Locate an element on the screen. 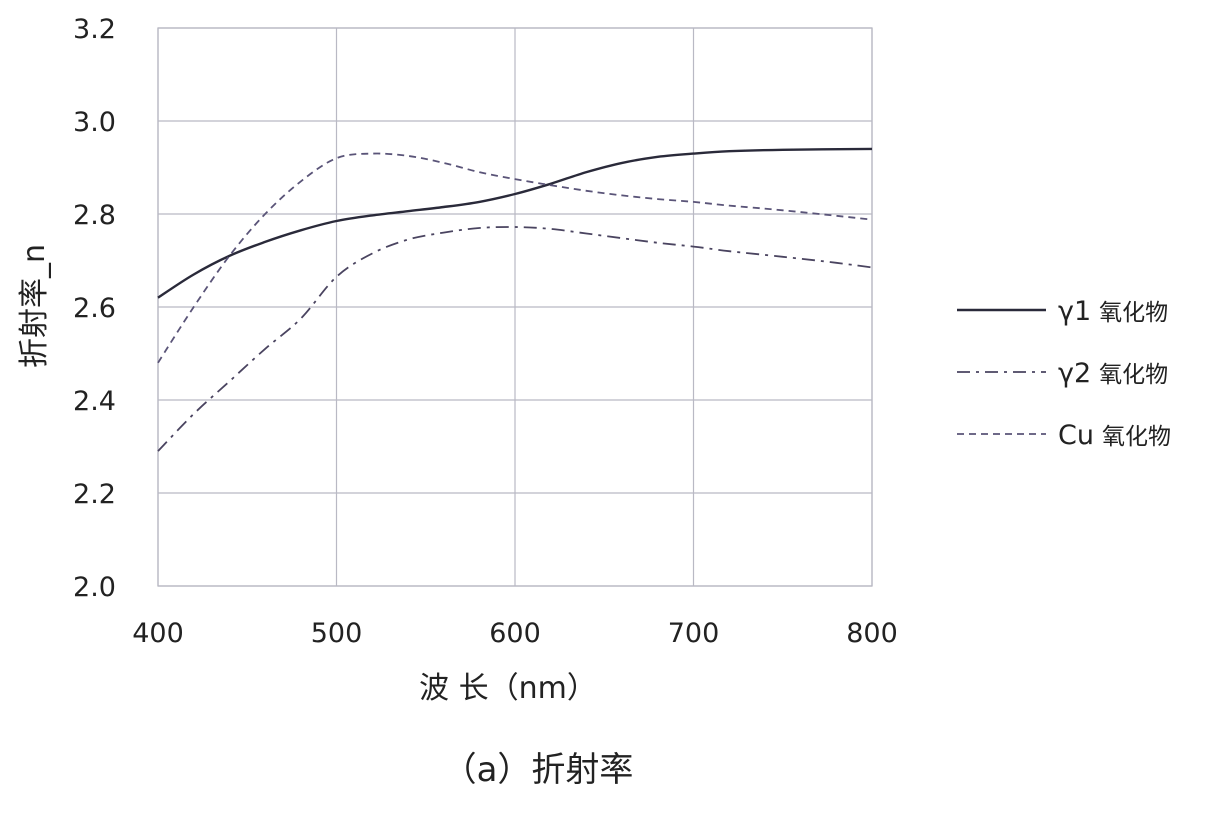 The width and height of the screenshot is (1210, 816). x-axis-ticks: 400 500 600 700 800 is located at coordinates (515, 633).